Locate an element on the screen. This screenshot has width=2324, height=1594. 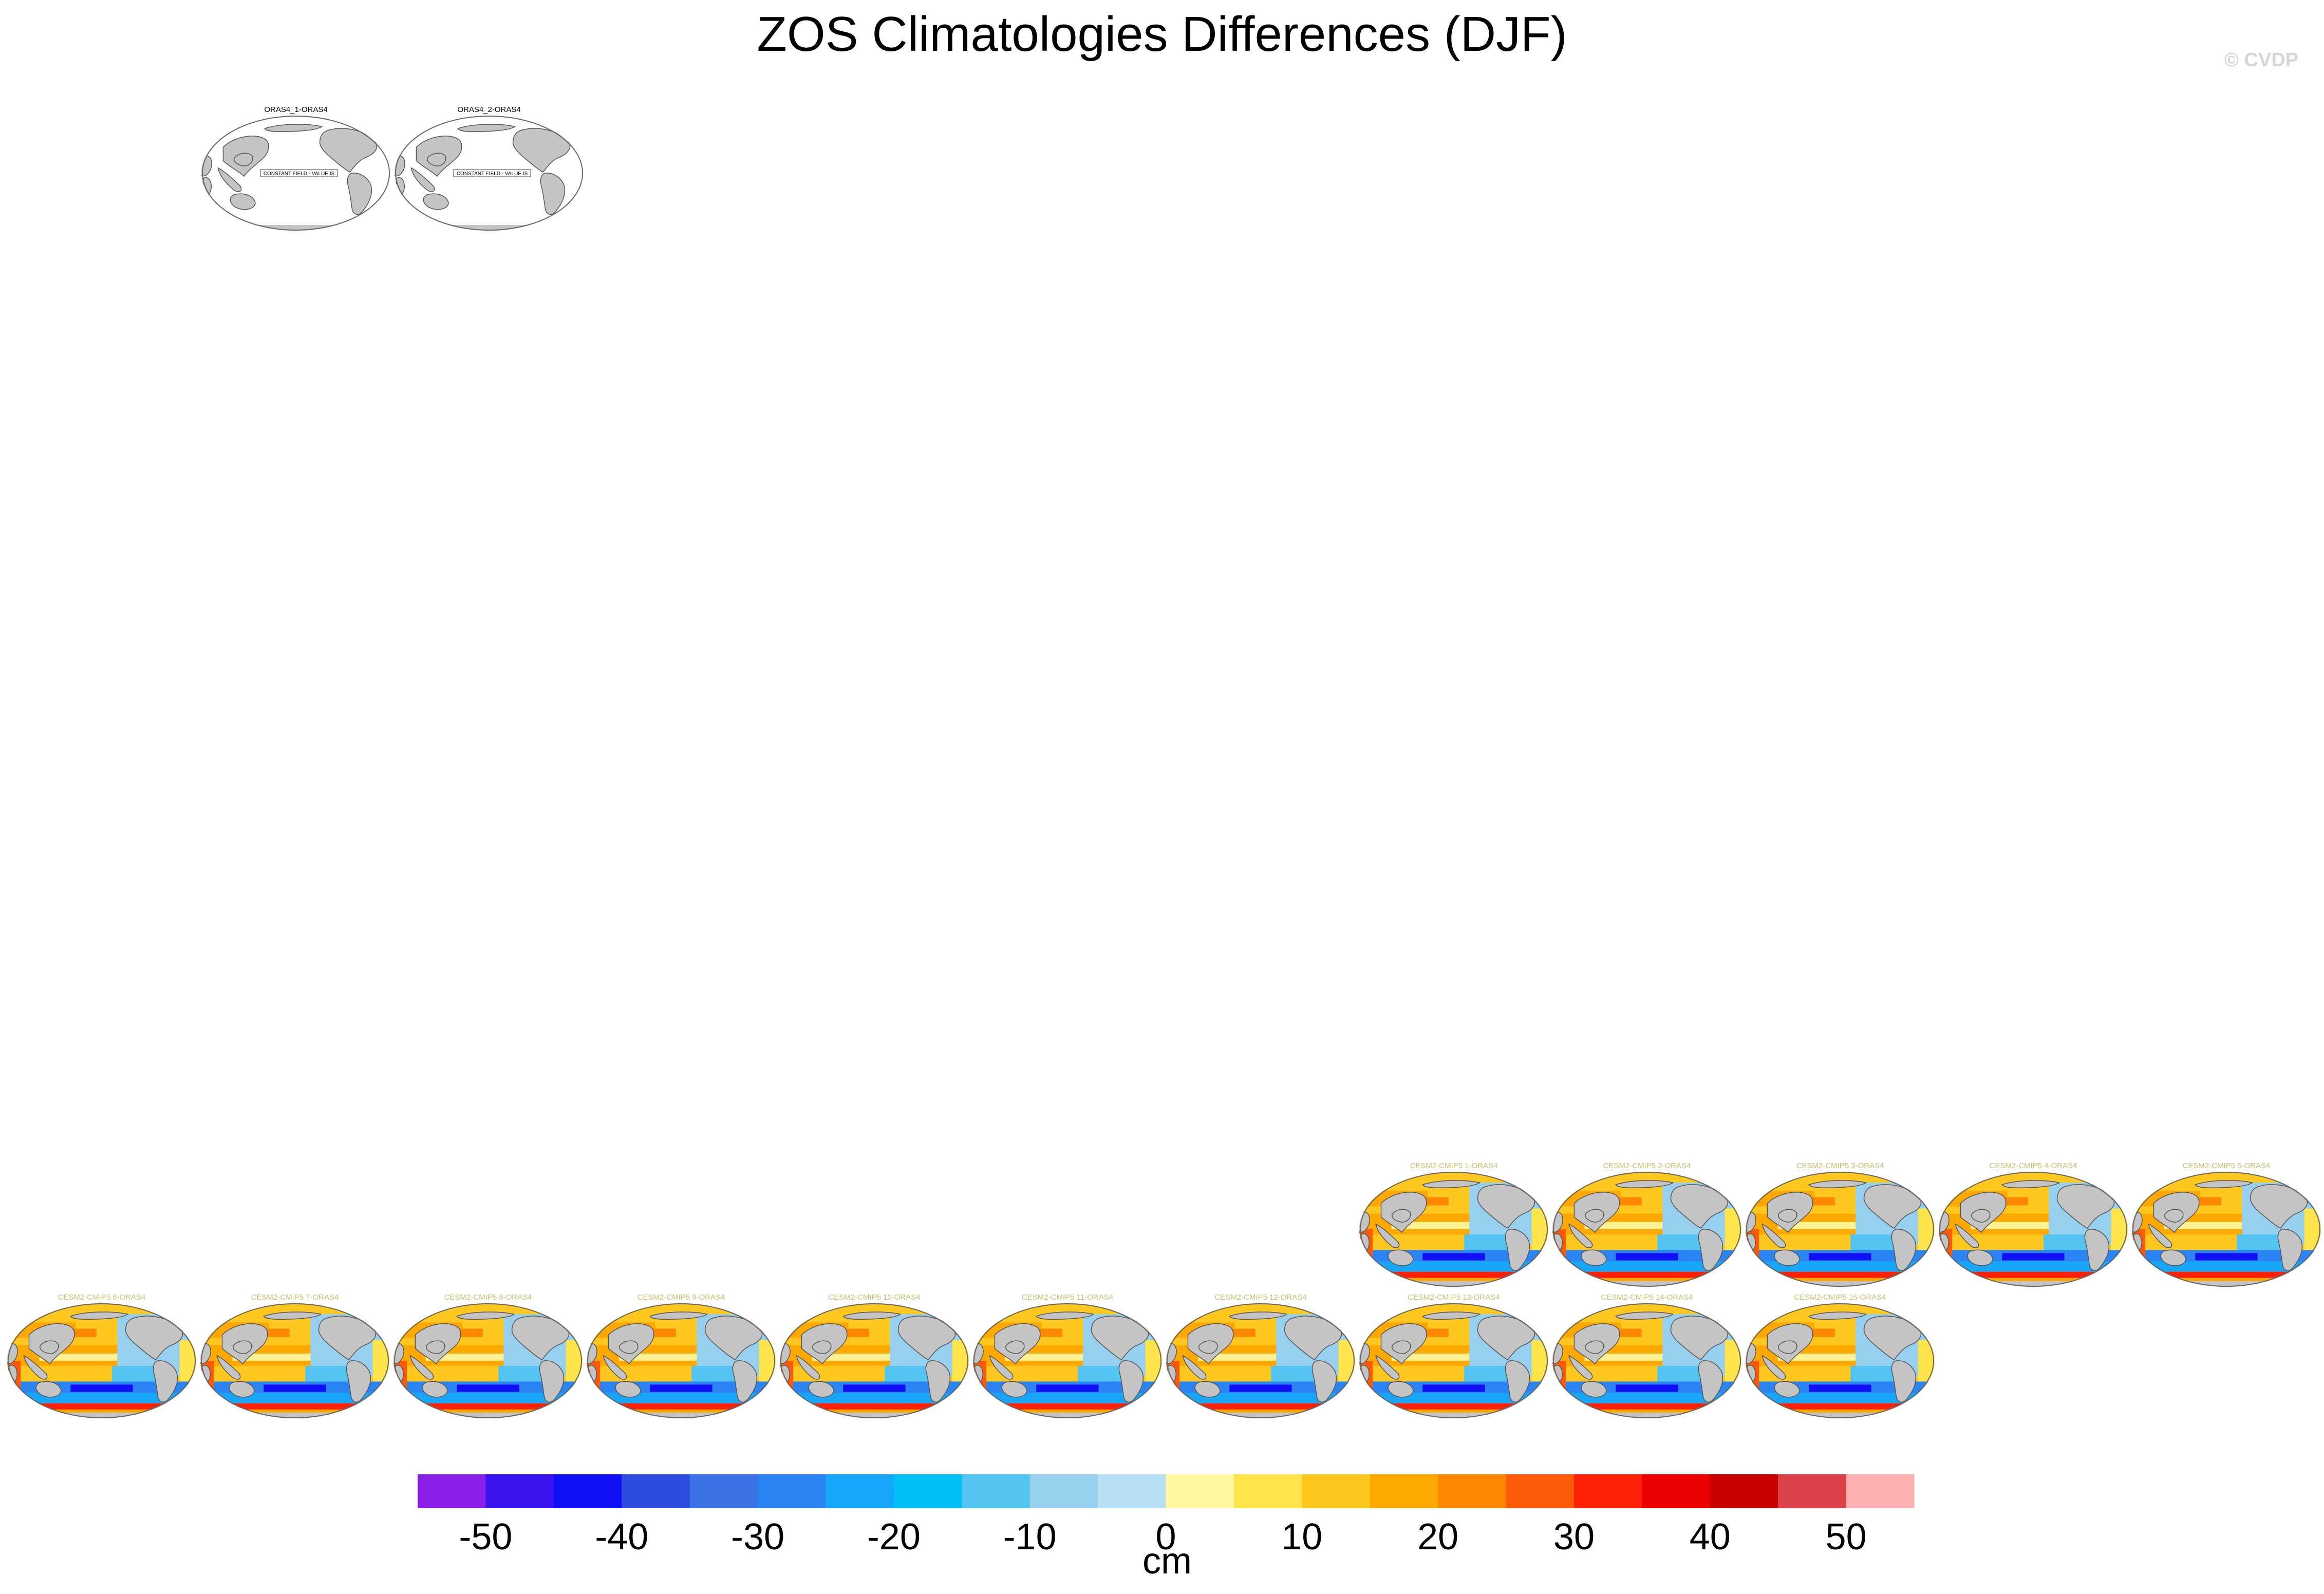
panel-model-5: CESM2-CMIP5 5-ORAS4 is located at coordinates (2226, 1224).